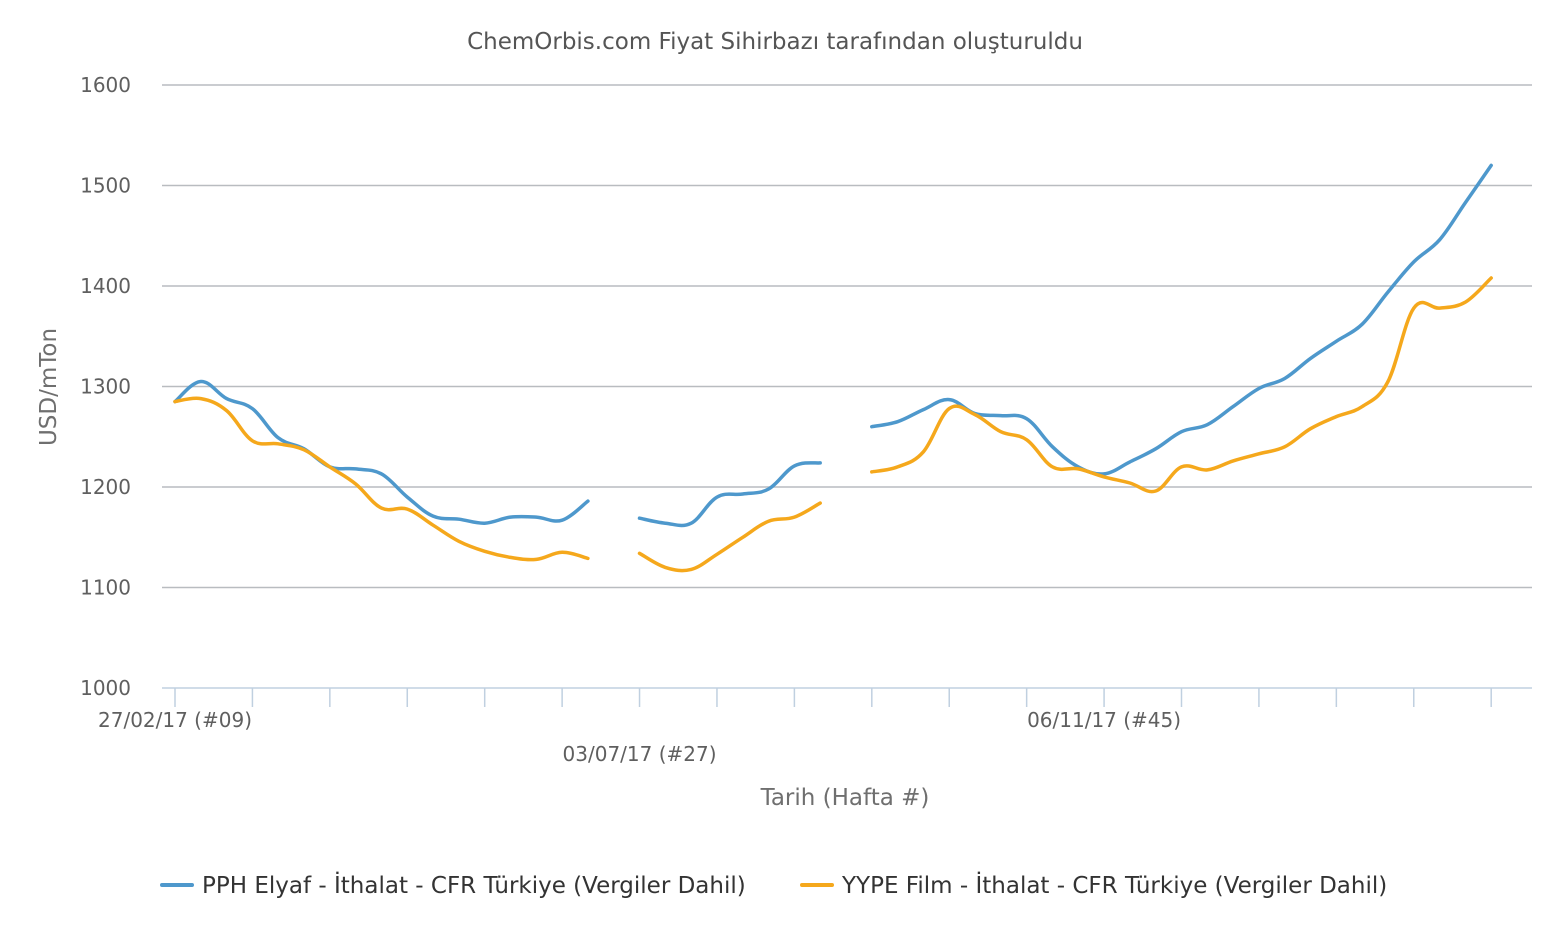 This screenshot has height=930, width=1552. Describe the element at coordinates (175, 720) in the screenshot. I see `x-tick-label: 27/02/17 (#09)` at that location.